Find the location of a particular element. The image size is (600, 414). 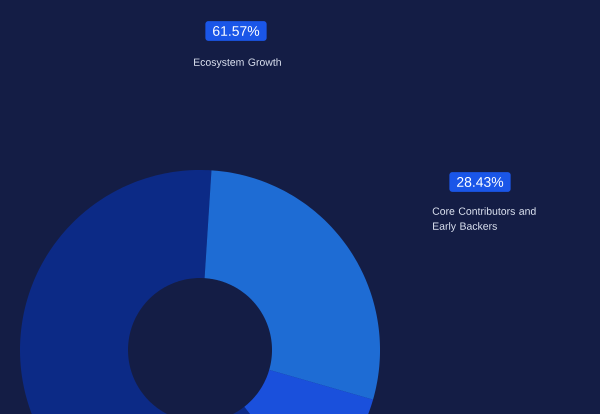

data-label: 28.43% is located at coordinates (480, 182).